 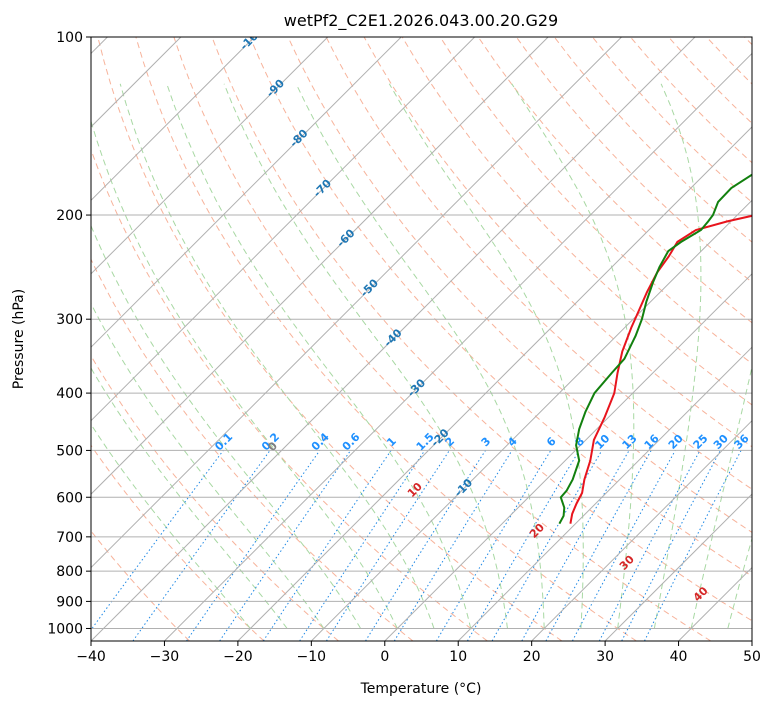 I want to click on y-tick-label: 1000, so click(x=65, y=629).